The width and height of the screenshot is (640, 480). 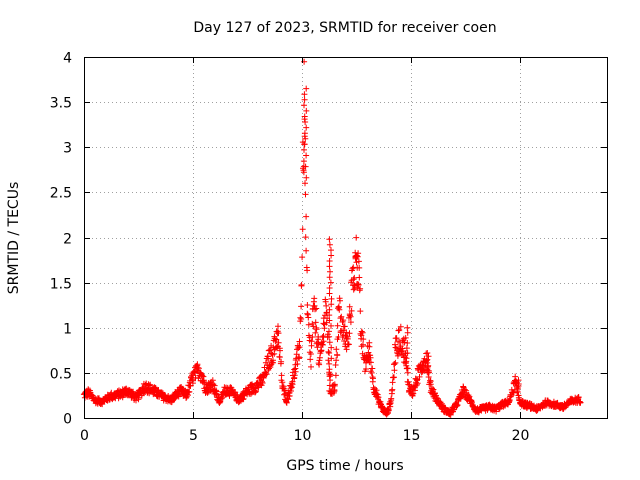 I want to click on y-tick-label: 0, so click(x=67, y=420).